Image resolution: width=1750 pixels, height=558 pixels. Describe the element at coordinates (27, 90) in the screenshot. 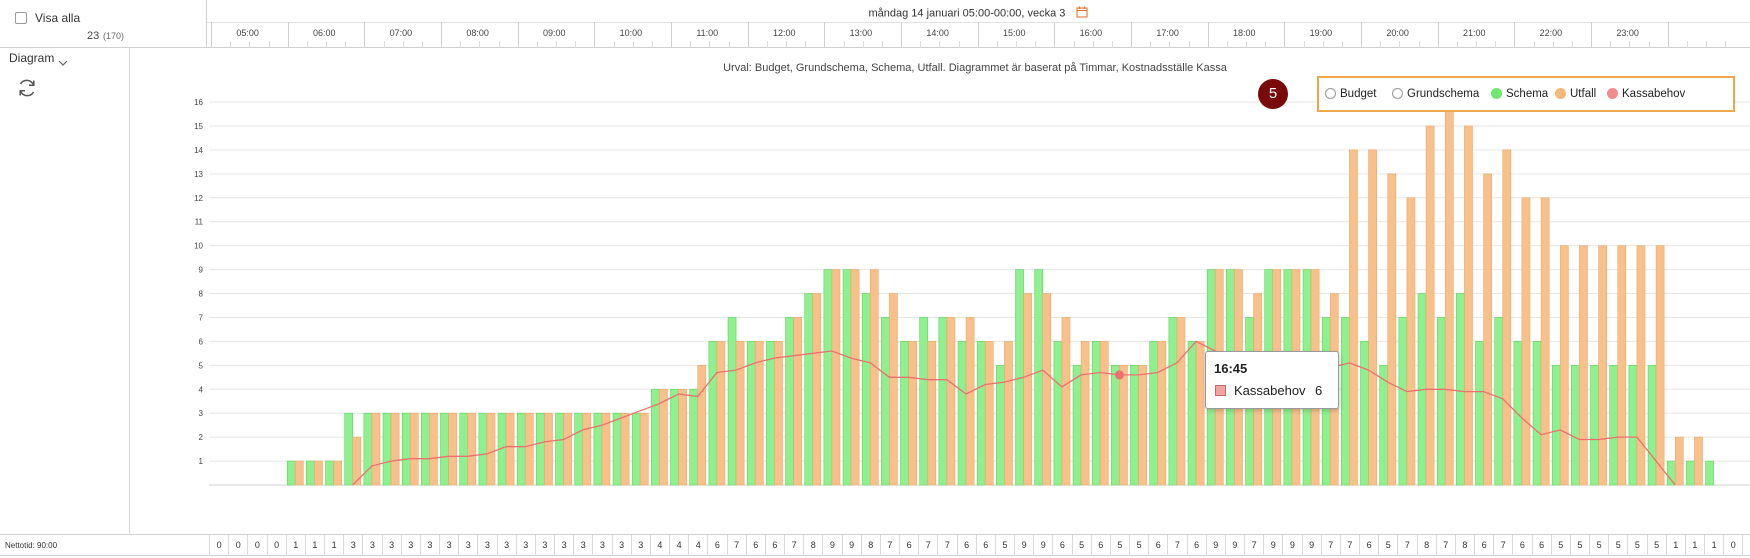

I see `refresh-icon` at that location.